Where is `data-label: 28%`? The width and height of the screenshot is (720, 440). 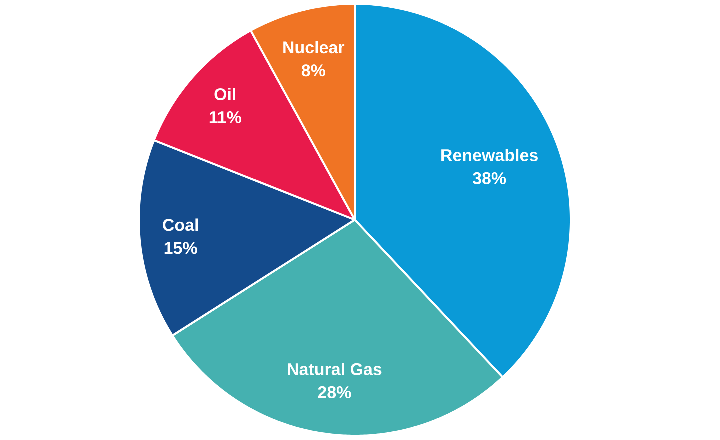 data-label: 28% is located at coordinates (335, 392).